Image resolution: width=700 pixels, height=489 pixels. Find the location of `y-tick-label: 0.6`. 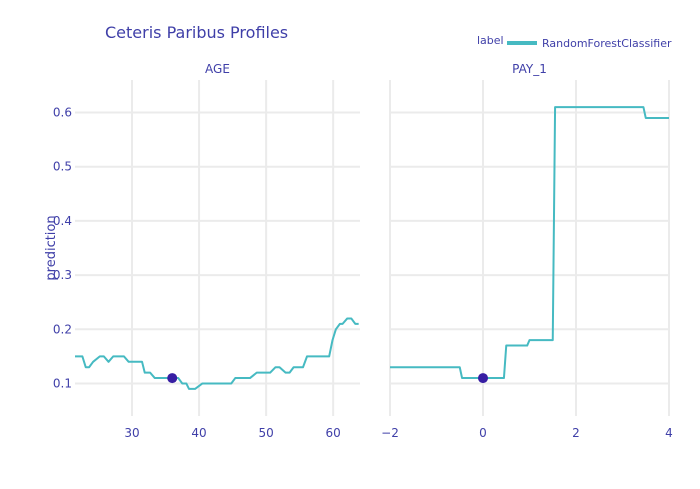

y-tick-label: 0.6 is located at coordinates (62, 113).